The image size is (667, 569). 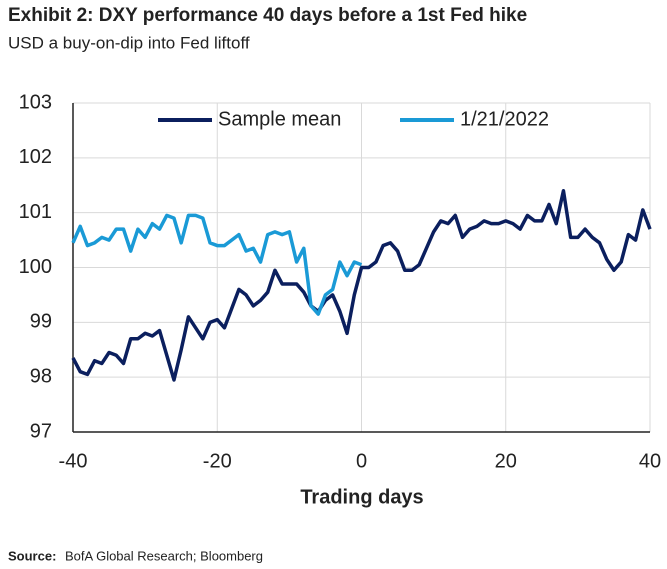 What do you see at coordinates (650, 461) in the screenshot?
I see `x-tick-label: 40` at bounding box center [650, 461].